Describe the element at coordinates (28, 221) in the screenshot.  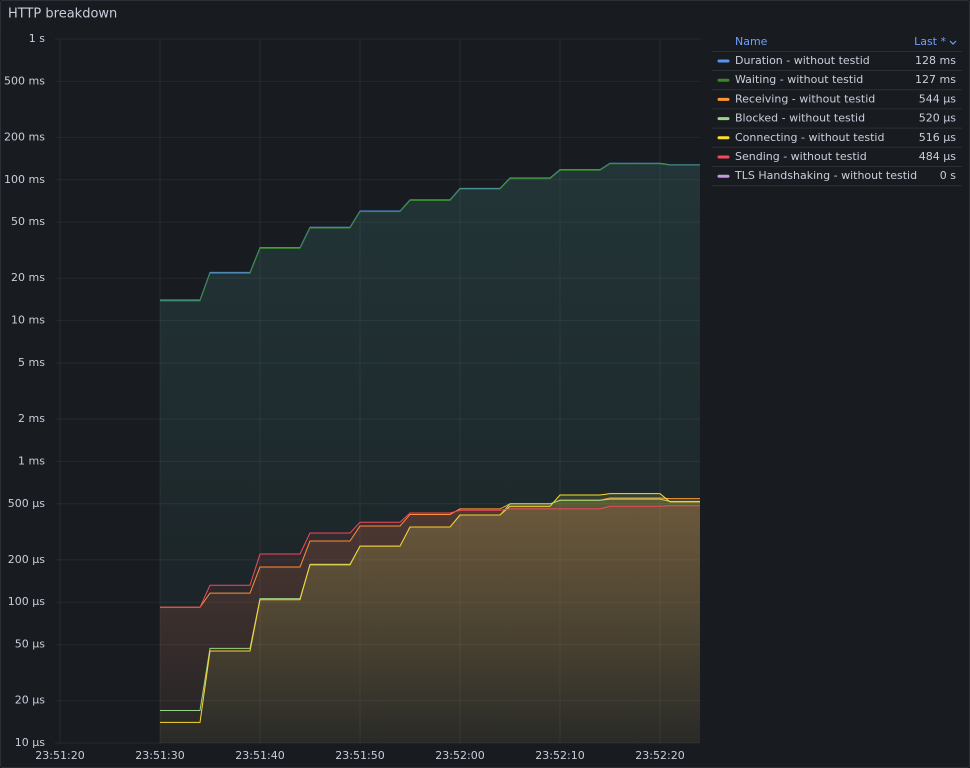
I see `y-tick-label: 50 ms` at that location.